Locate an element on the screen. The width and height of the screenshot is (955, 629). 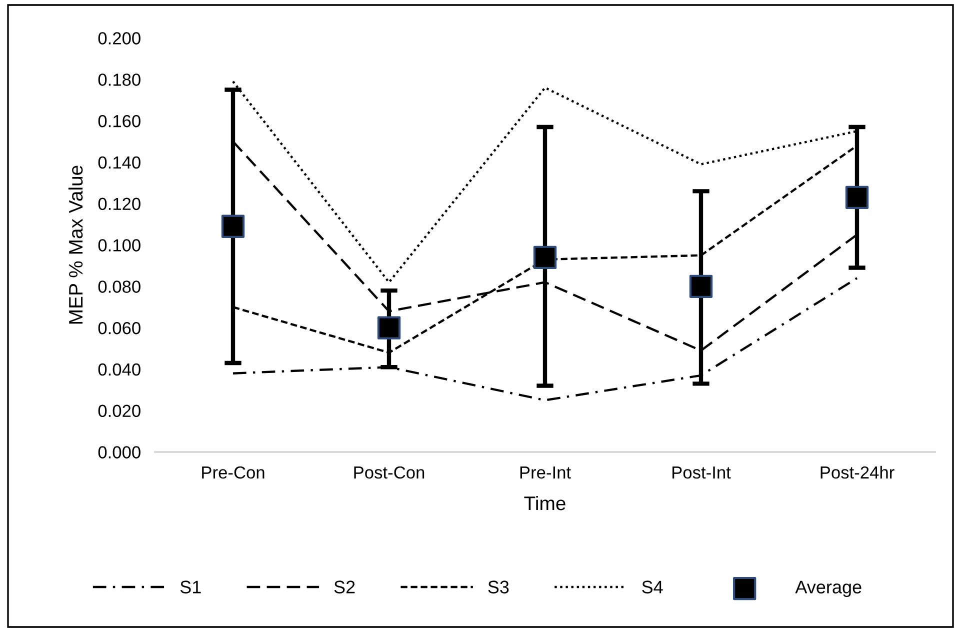
y-tick-label: 0.160 is located at coordinates (119, 121).